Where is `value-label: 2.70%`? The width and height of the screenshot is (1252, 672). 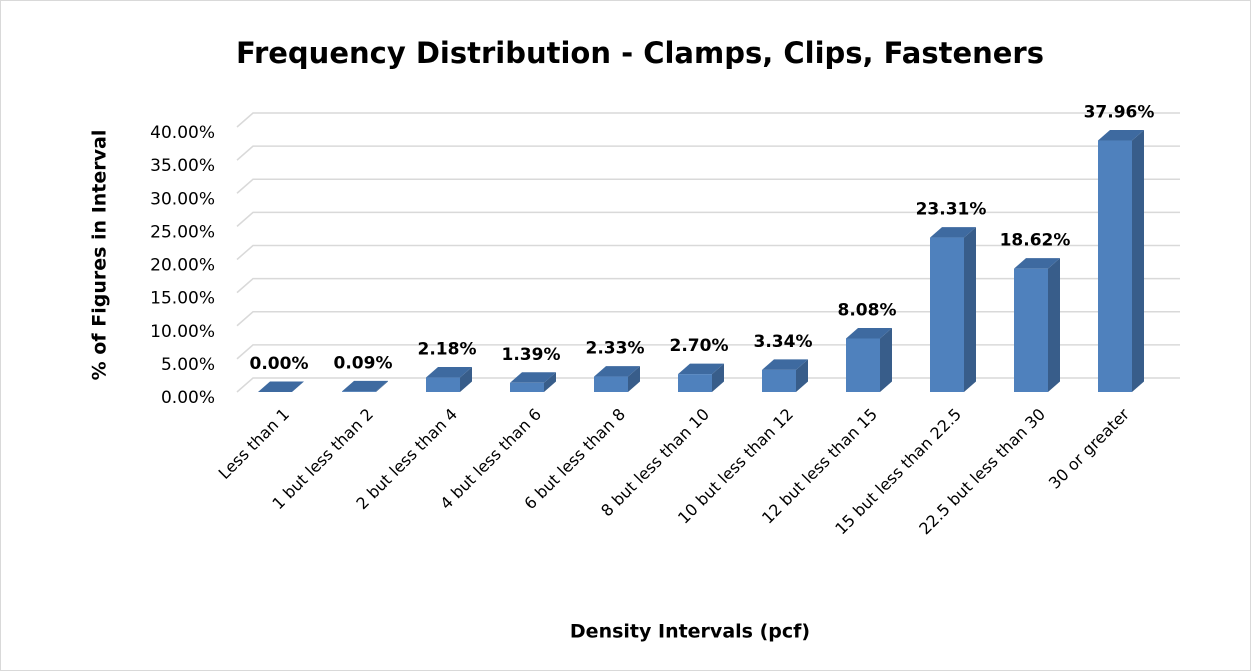 value-label: 2.70% is located at coordinates (699, 346).